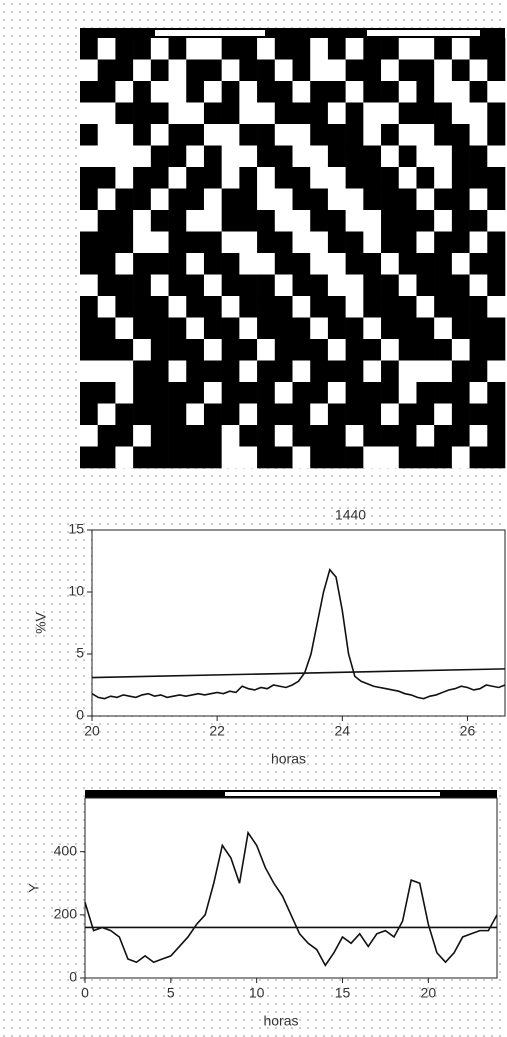 The image size is (507, 1037). I want to click on x-tick-label: 5, so click(171, 993).